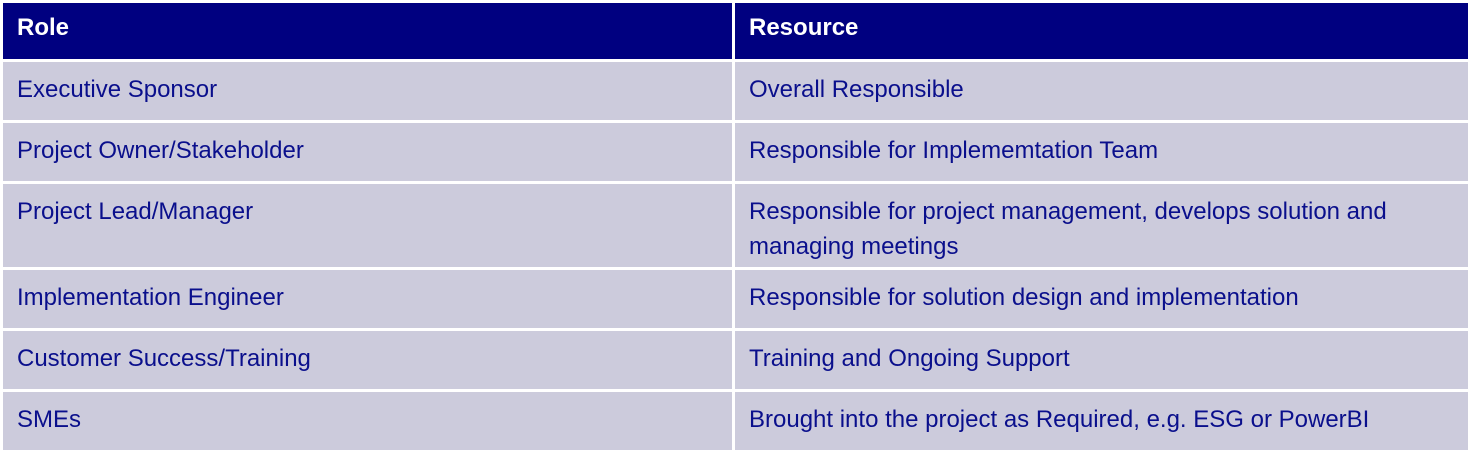  I want to click on role-cell: SMEs, so click(369, 421).